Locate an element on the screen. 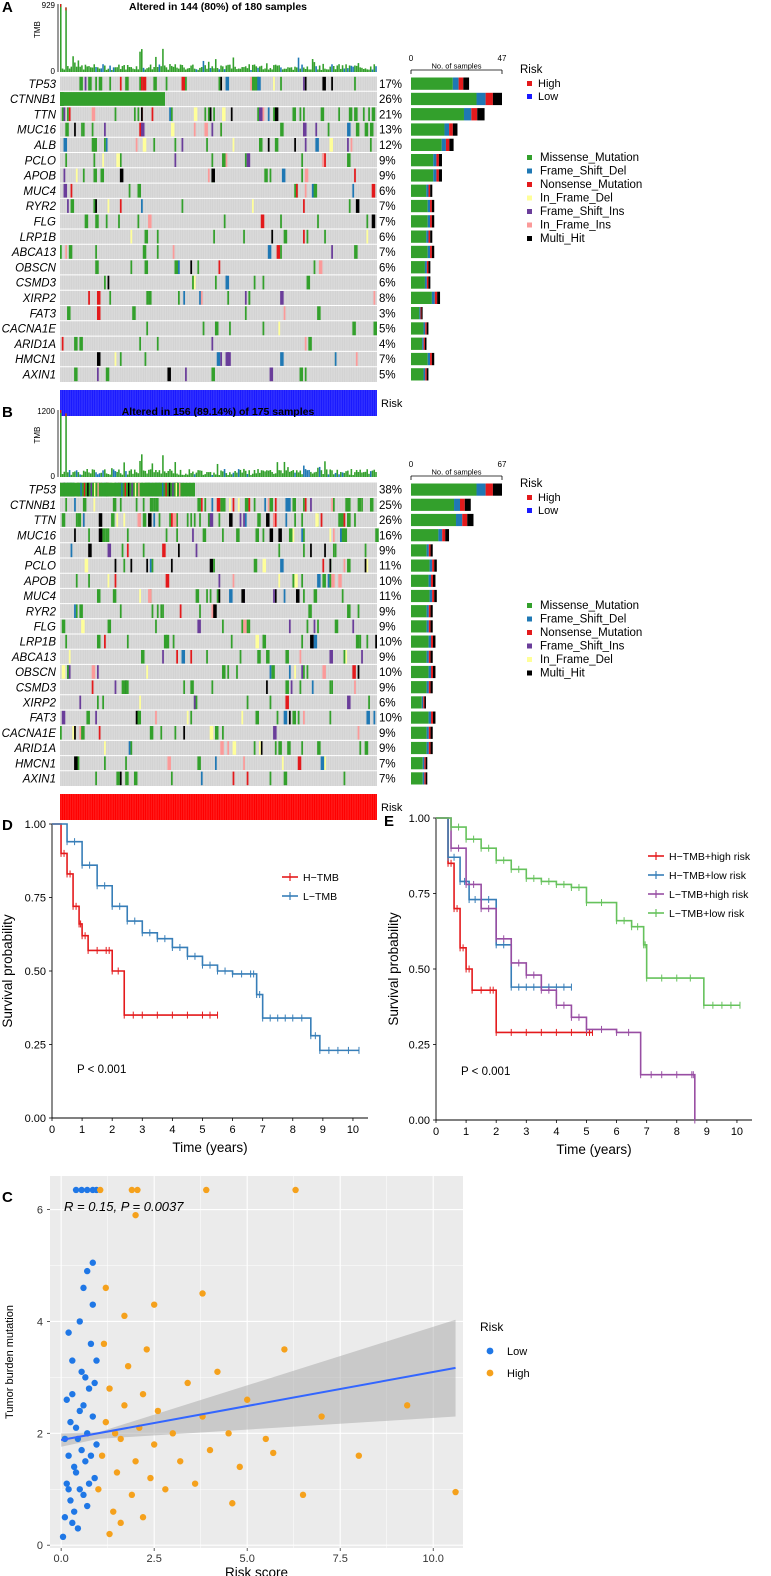 Image resolution: width=771 pixels, height=1576 pixels. gene-percent: 12% is located at coordinates (390, 146).